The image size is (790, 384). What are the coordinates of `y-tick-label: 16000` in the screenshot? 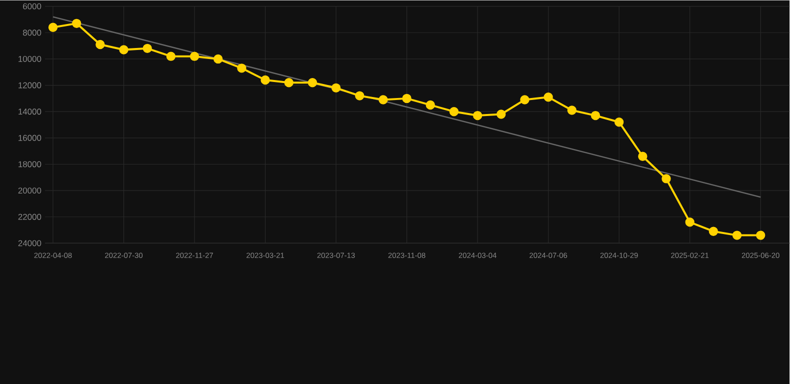 It's located at (30, 137).